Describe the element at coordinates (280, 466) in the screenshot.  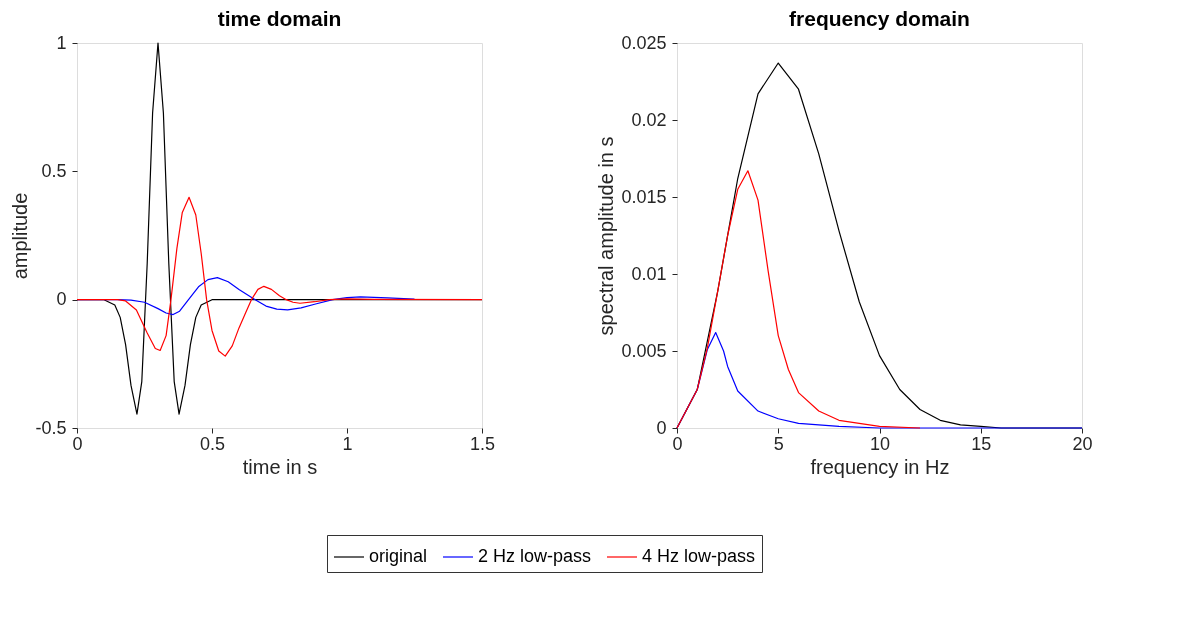
I see `x-axis-title: time in s` at that location.